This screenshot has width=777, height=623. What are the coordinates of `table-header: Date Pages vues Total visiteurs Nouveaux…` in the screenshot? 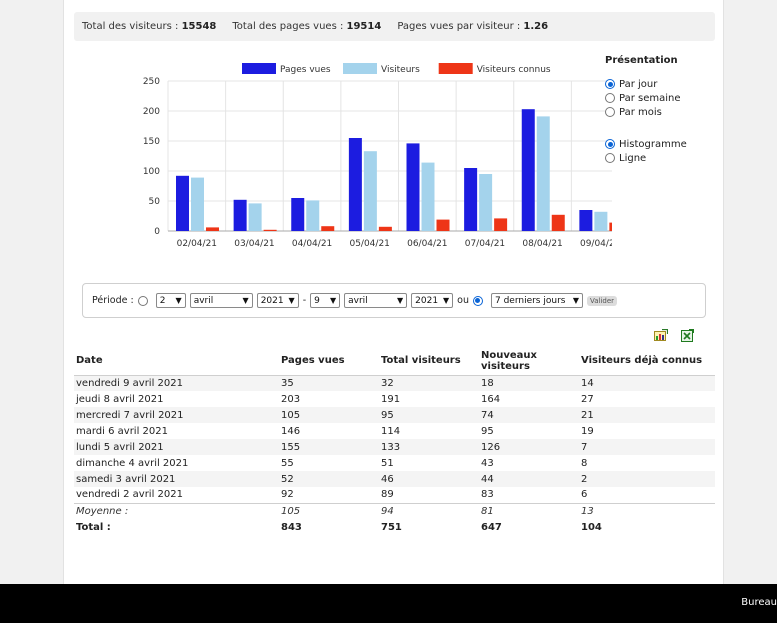 It's located at (394, 361).